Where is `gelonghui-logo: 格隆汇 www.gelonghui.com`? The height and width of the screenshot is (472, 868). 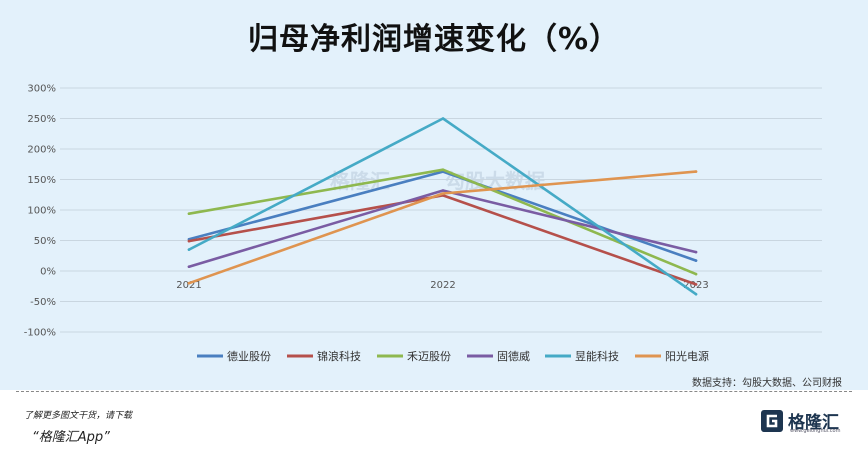
gelonghui-logo: 格隆汇 www.gelonghui.com is located at coordinates (801, 421).